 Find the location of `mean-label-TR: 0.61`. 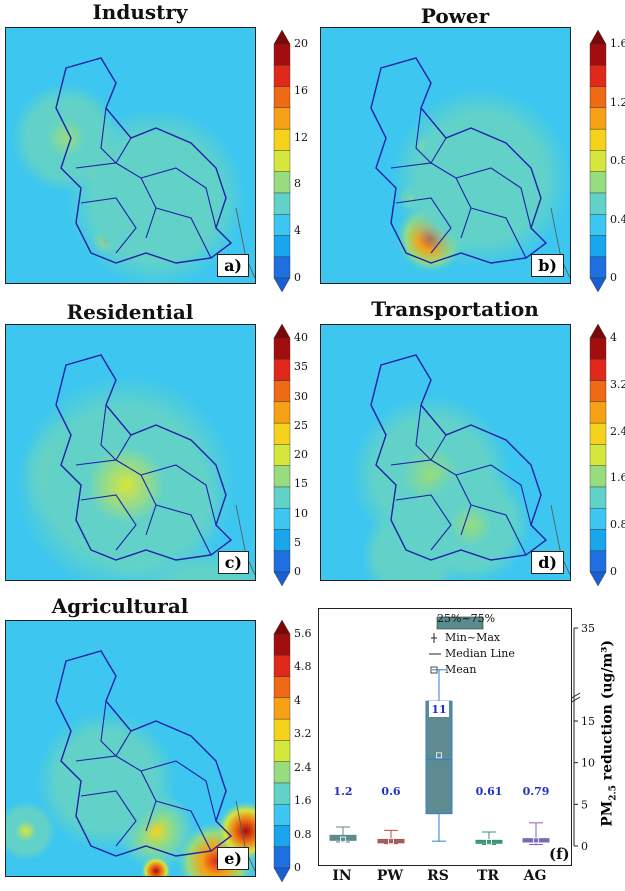

mean-label-TR: 0.61 is located at coordinates (489, 791).